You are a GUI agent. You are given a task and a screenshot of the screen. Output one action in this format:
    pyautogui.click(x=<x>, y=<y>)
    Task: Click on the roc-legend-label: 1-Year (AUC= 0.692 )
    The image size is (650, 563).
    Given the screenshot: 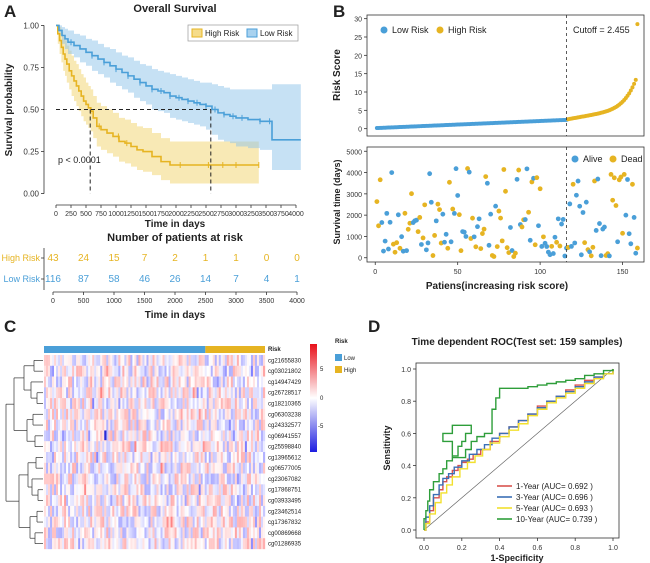 What is the action you would take?
    pyautogui.click(x=554, y=486)
    